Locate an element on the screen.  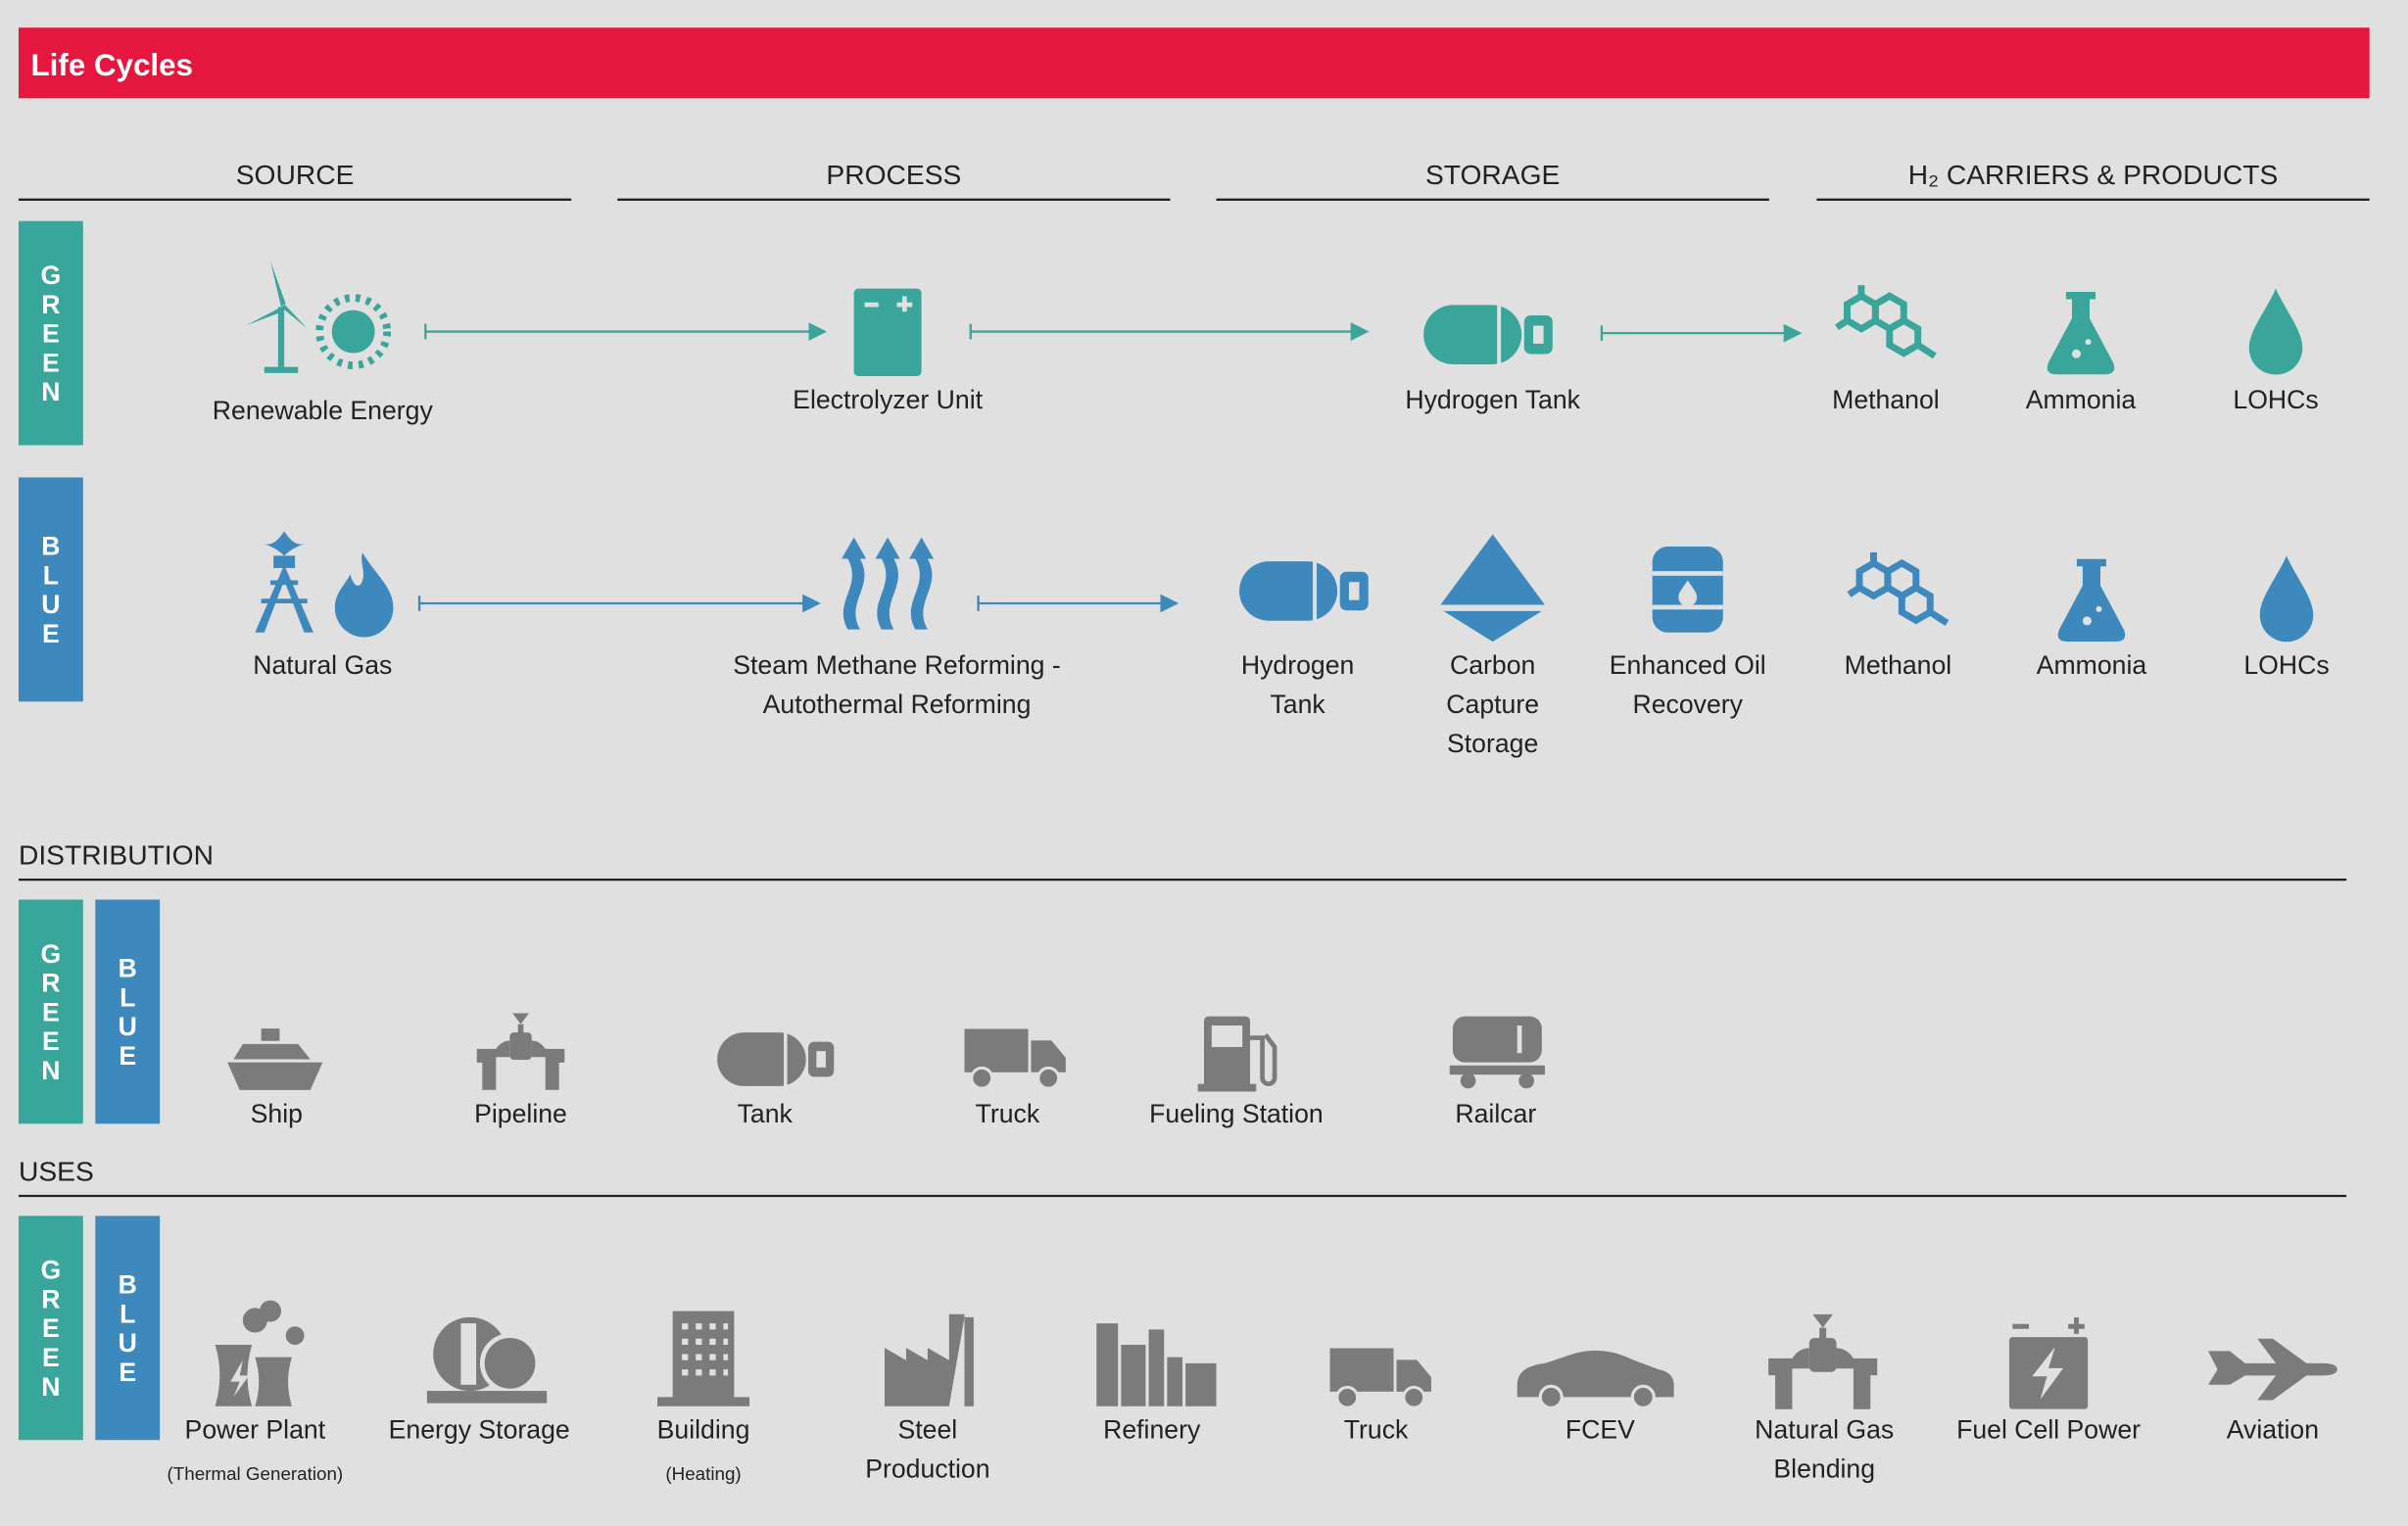
column-header: H₂ CARRIERS & PRODUCTS is located at coordinates (2093, 174).